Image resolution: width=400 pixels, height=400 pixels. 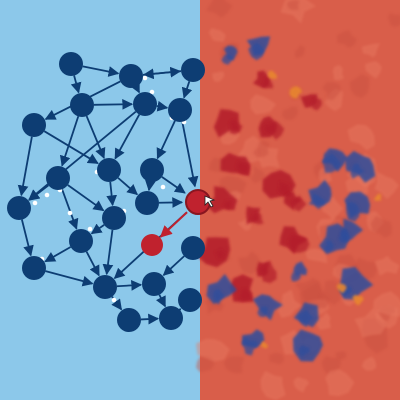 I want to click on highlight-edge, so click(x=173, y=224).